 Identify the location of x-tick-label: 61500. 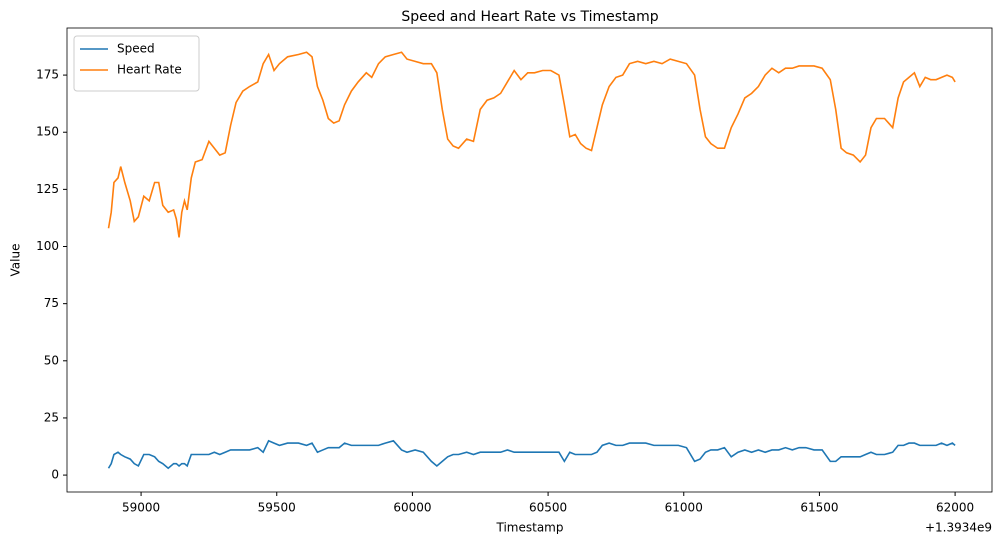
(819, 508).